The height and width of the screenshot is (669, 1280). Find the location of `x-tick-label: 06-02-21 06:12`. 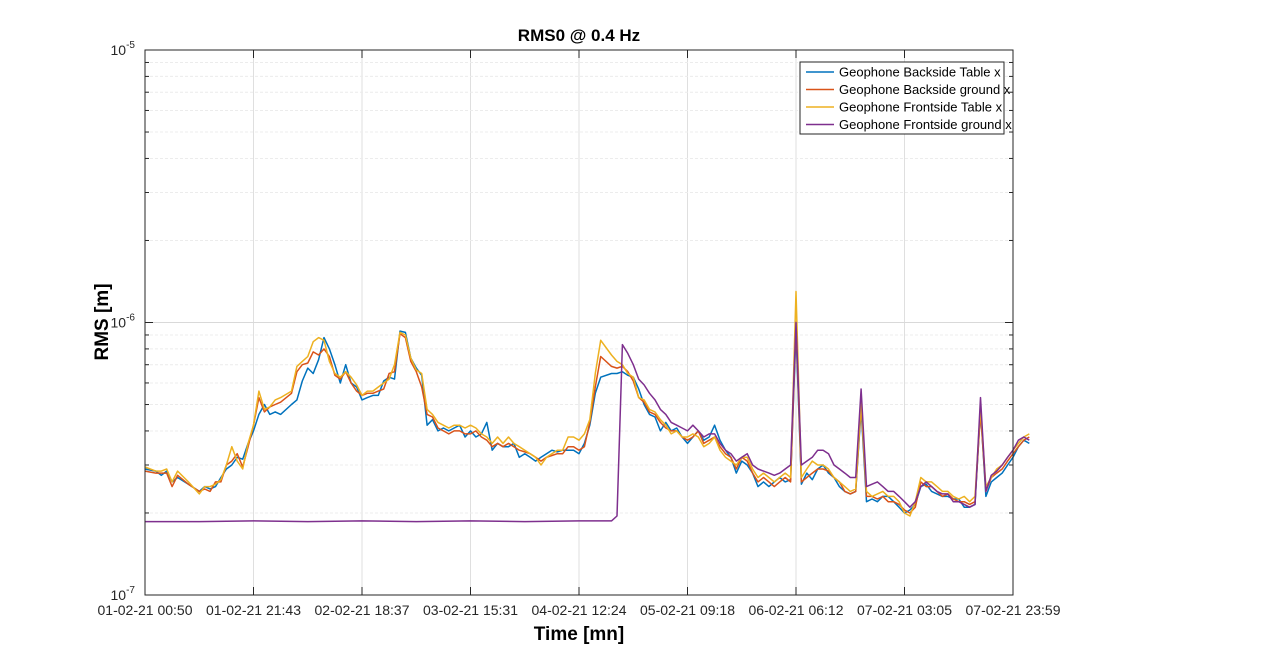

x-tick-label: 06-02-21 06:12 is located at coordinates (796, 610).